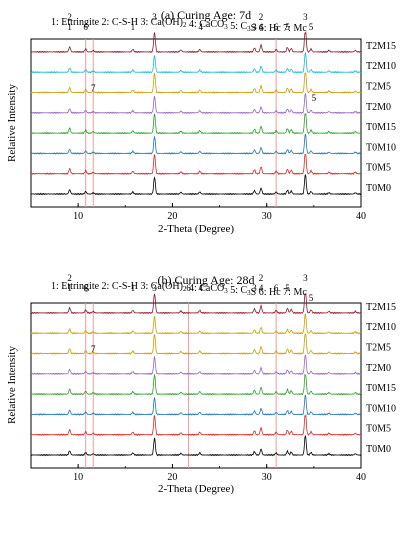 Image resolution: width=407 pixels, height=555 pixels. I want to click on chart-title: (a) Curing Age: 7d, so click(206, 15).